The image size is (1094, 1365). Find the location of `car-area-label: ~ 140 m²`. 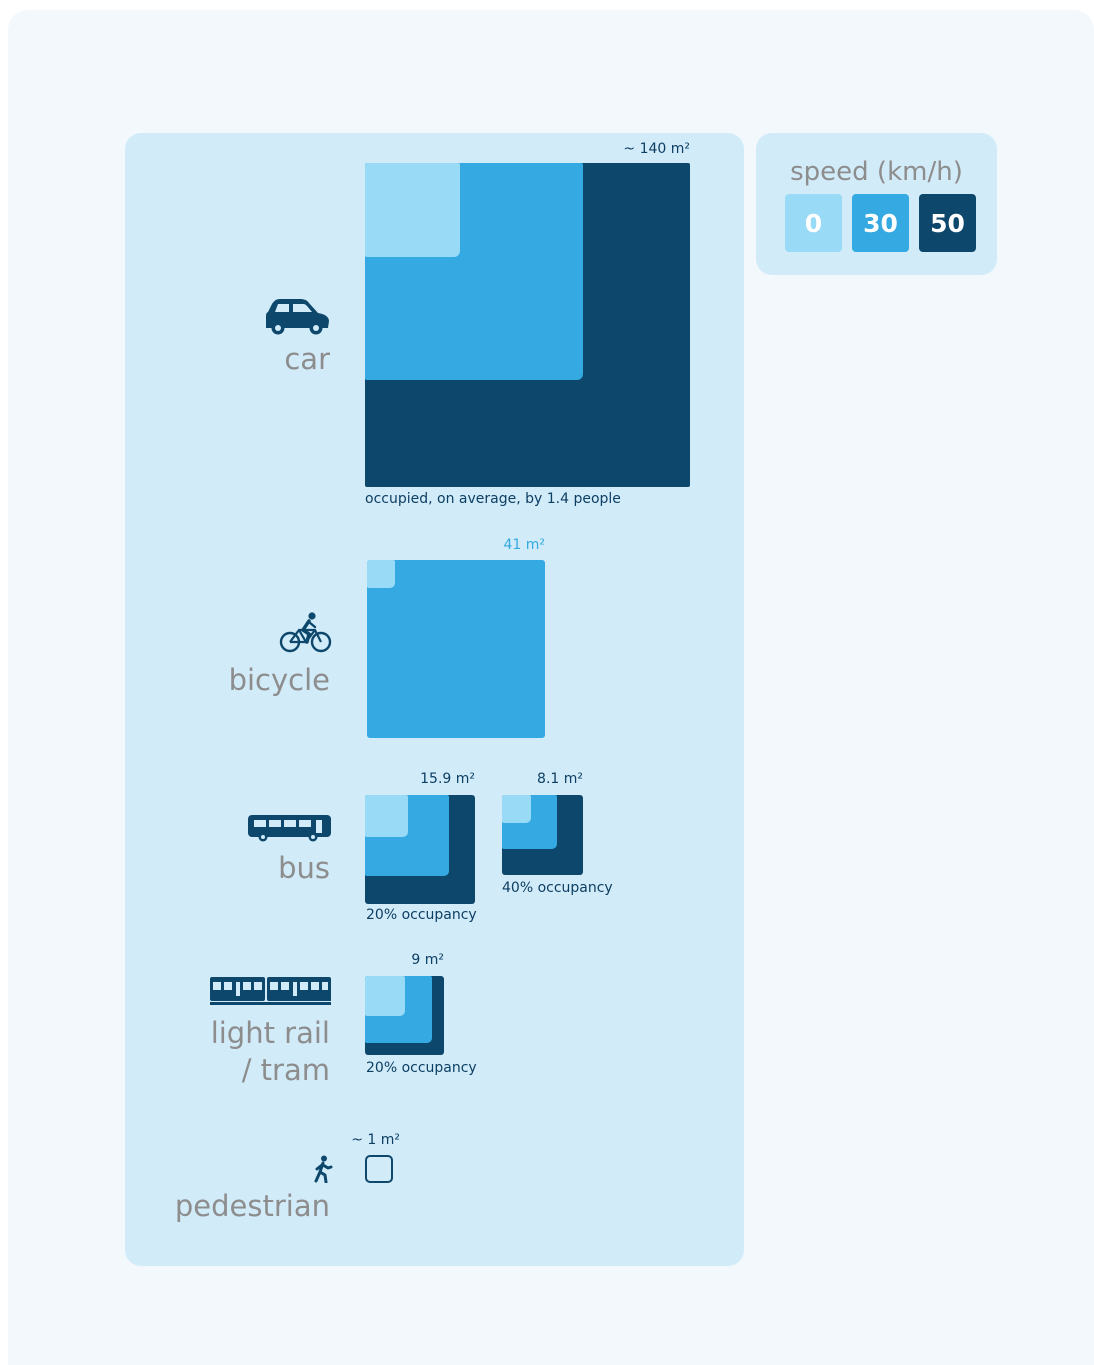

car-area-label: ~ 140 m² is located at coordinates (656, 149).